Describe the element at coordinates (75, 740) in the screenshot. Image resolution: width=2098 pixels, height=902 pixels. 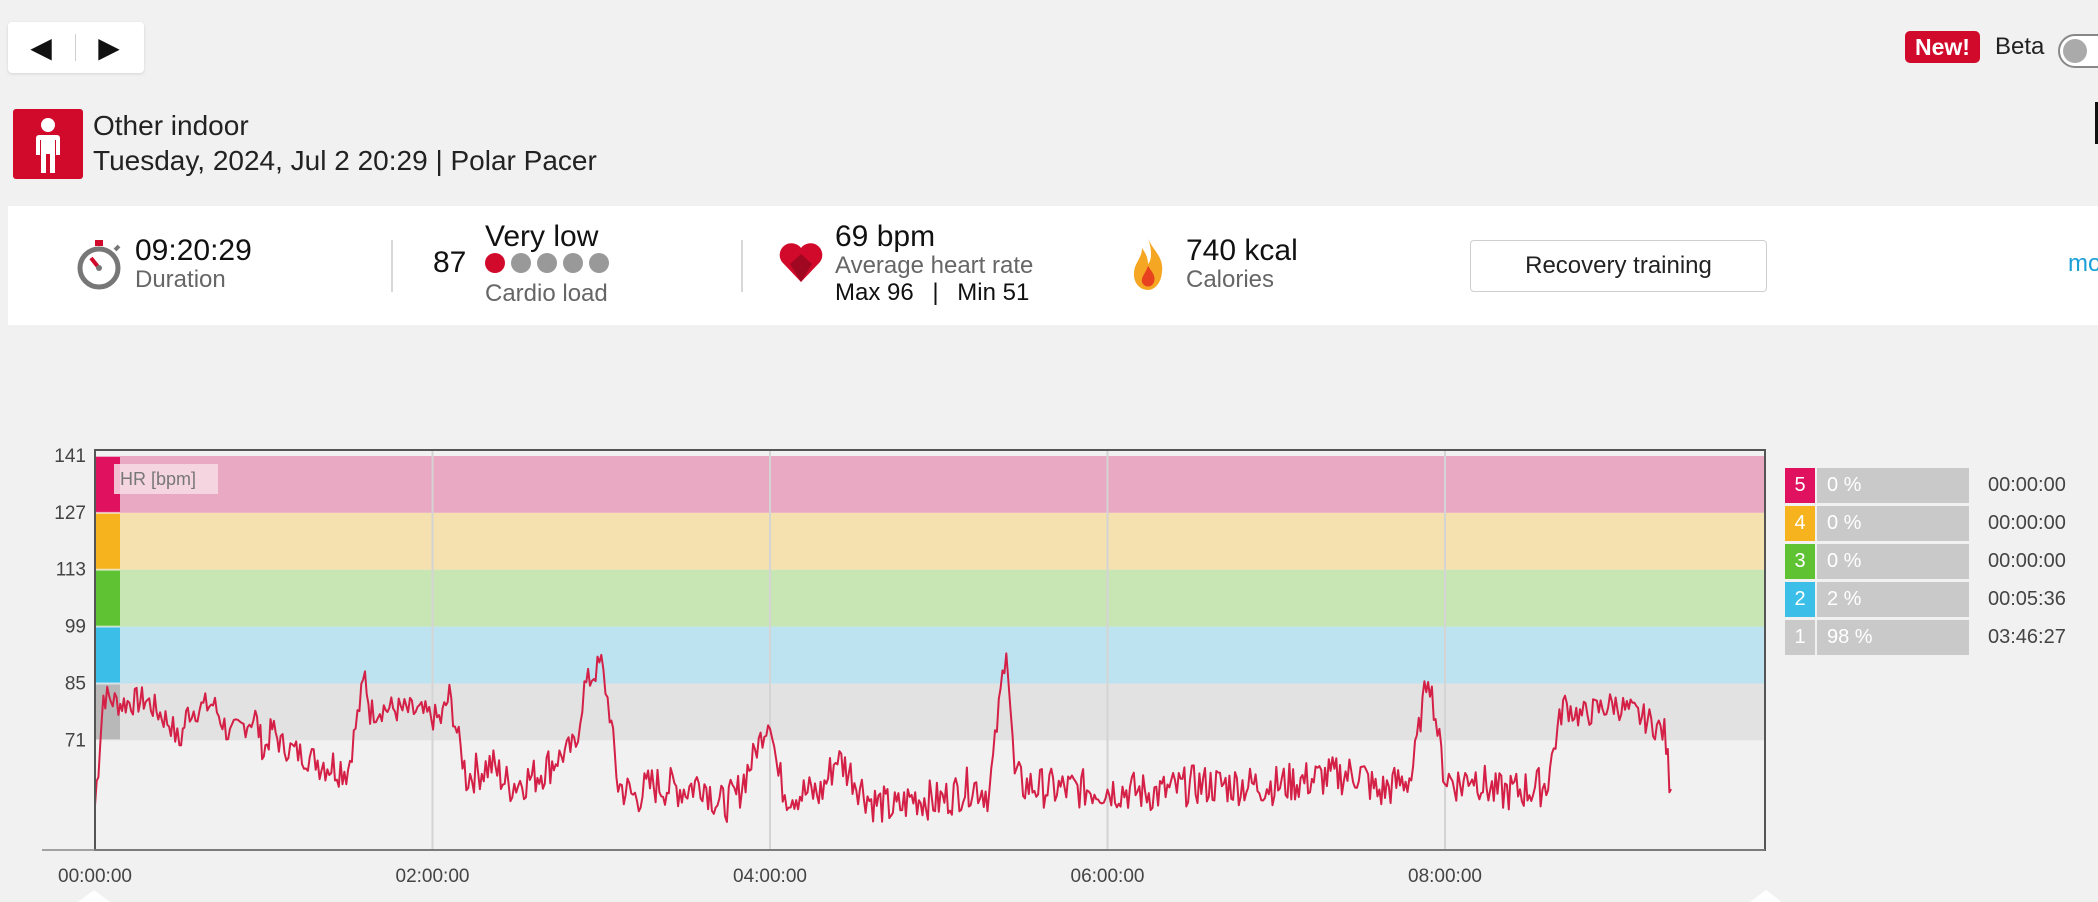
I see `y-tick-label: 71` at that location.